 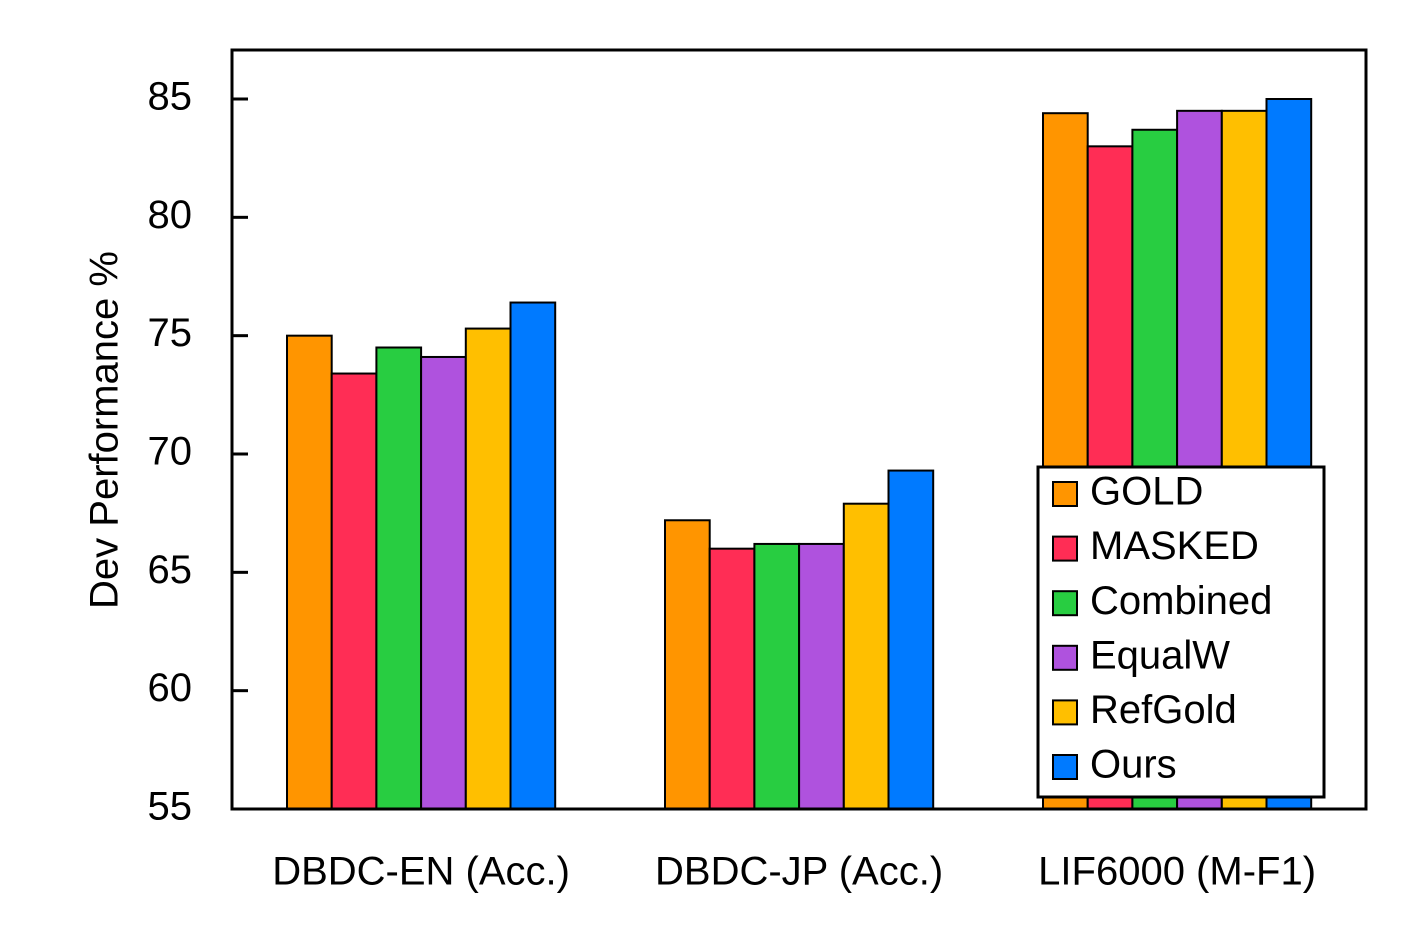 I want to click on x-category-label: DBDC-EN (Acc.), so click(x=421, y=872).